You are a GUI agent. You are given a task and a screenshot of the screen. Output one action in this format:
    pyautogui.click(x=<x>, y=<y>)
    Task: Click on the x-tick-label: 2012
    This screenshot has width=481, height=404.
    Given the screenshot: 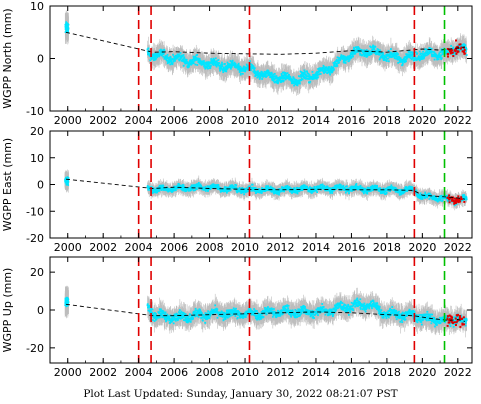 What is the action you would take?
    pyautogui.click(x=281, y=120)
    